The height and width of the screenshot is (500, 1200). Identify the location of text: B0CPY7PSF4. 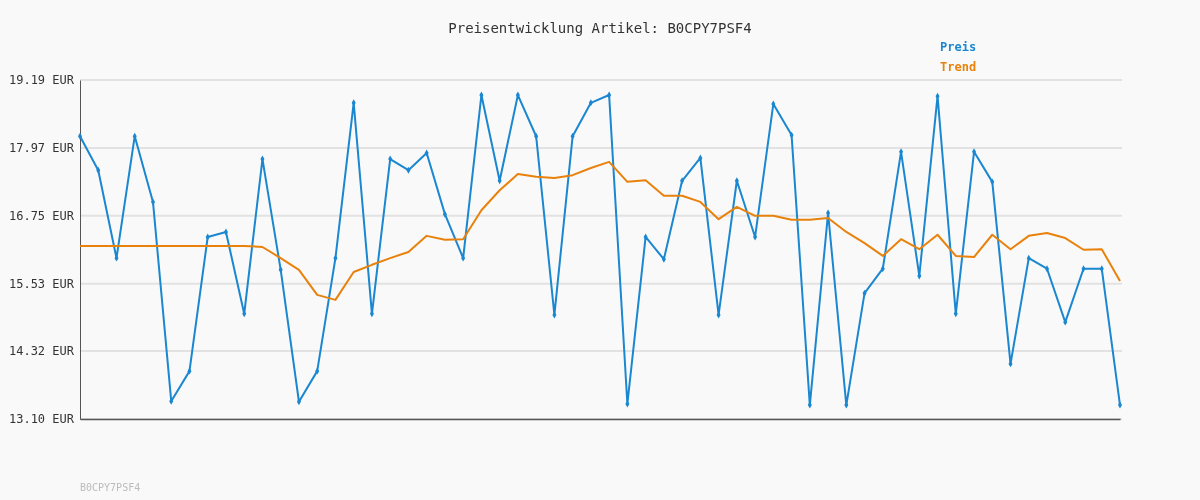
(110, 487).